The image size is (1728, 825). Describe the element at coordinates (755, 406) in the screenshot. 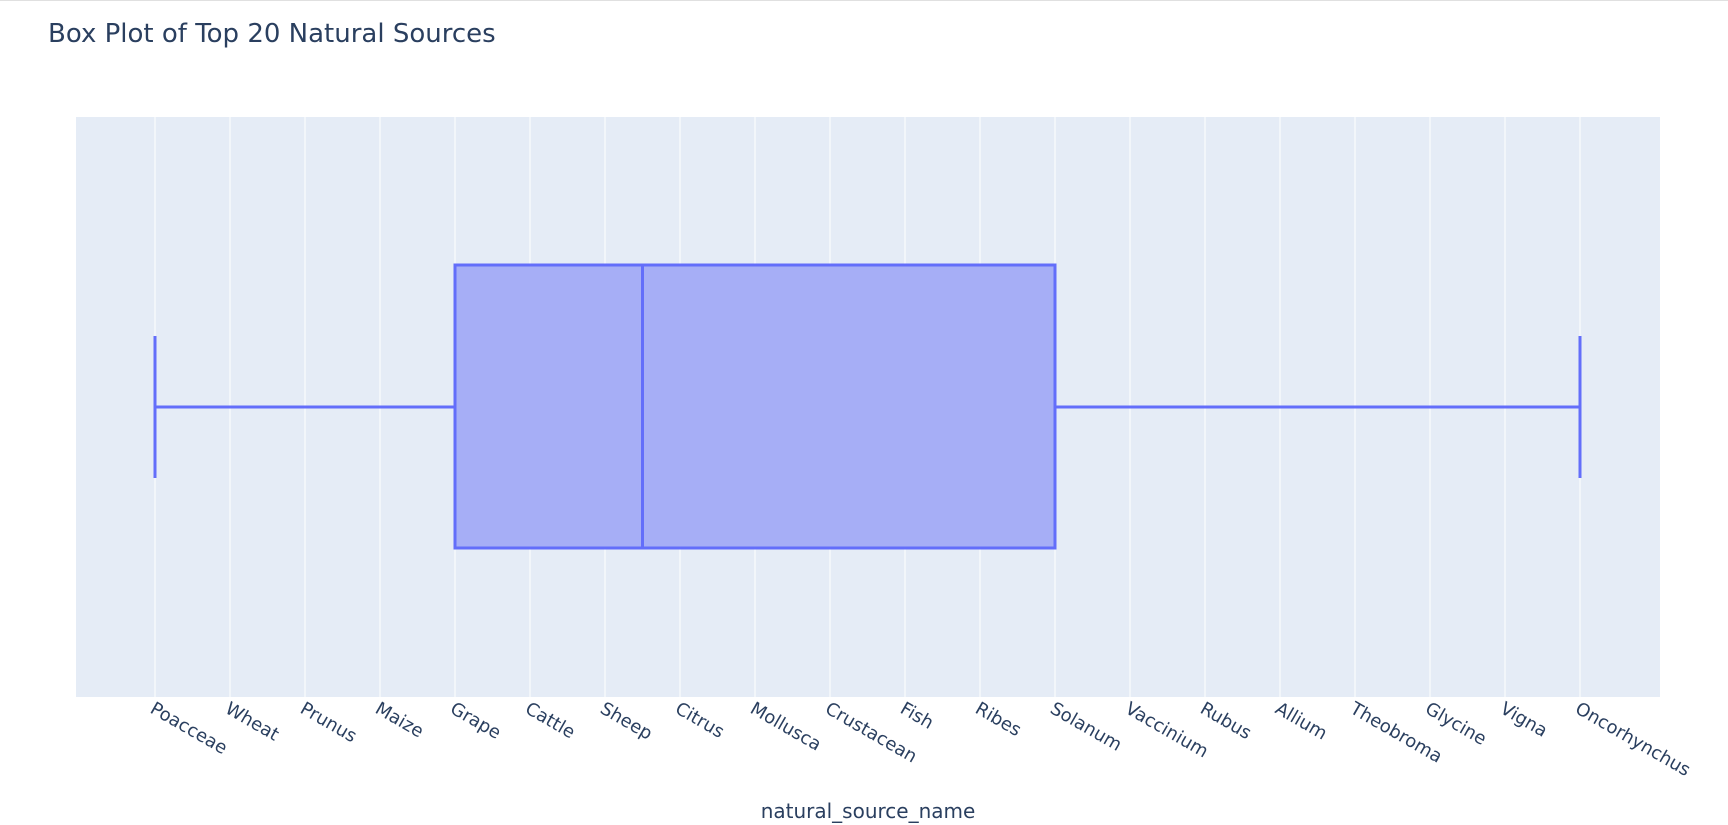

I see `interquartile-box` at that location.